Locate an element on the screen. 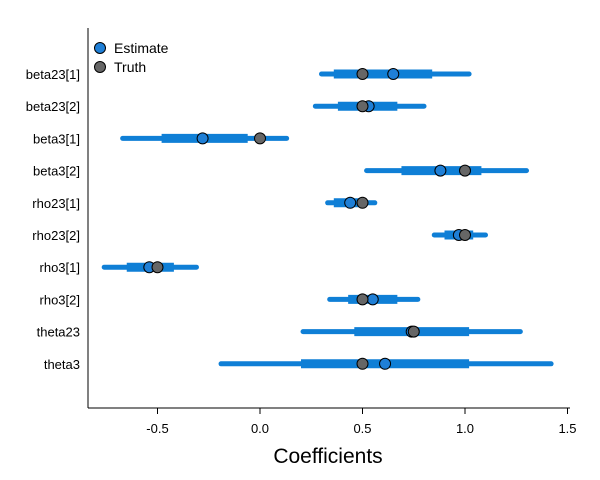  x-tick-label: -0.5 is located at coordinates (157, 428).